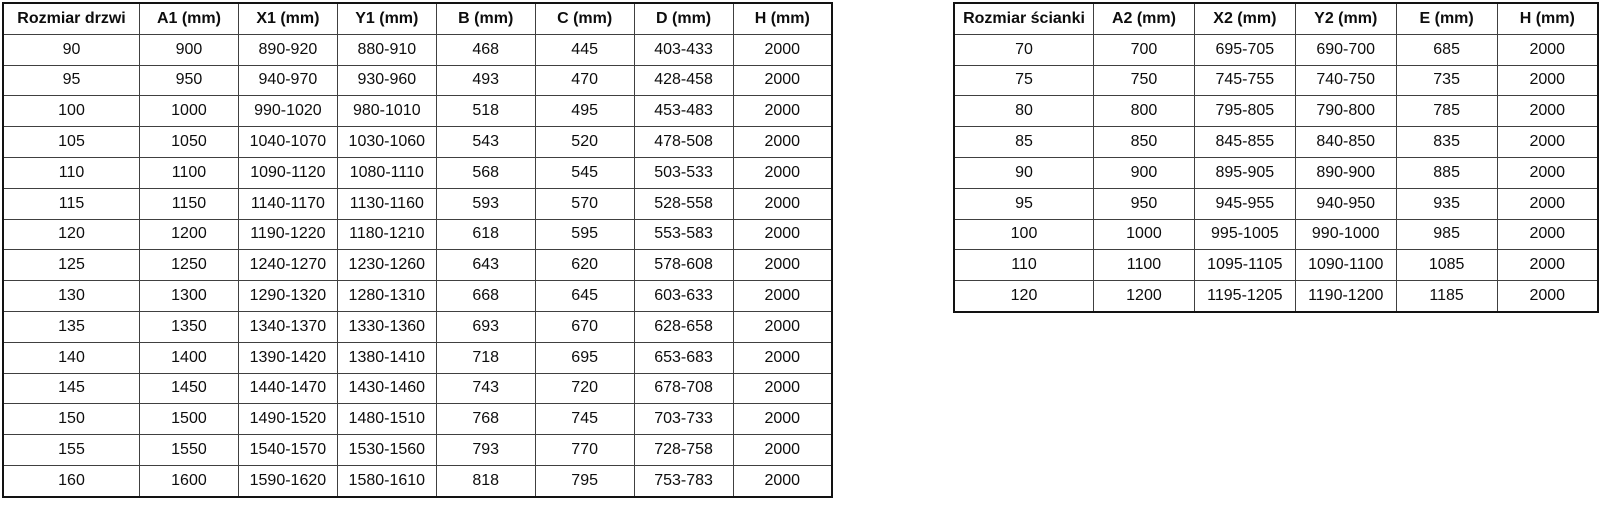 The height and width of the screenshot is (514, 1600). Describe the element at coordinates (485, 203) in the screenshot. I see `table-cell: 593` at that location.